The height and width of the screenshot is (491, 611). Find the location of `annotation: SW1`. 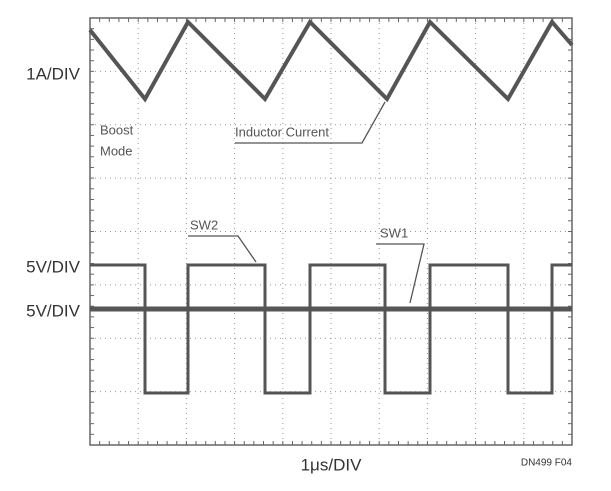

annotation: SW1 is located at coordinates (394, 232).